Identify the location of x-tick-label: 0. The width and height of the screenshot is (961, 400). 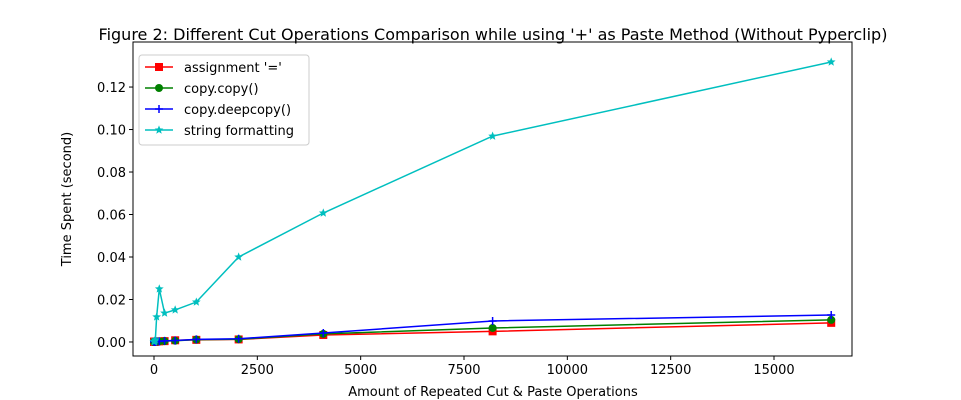
(154, 370).